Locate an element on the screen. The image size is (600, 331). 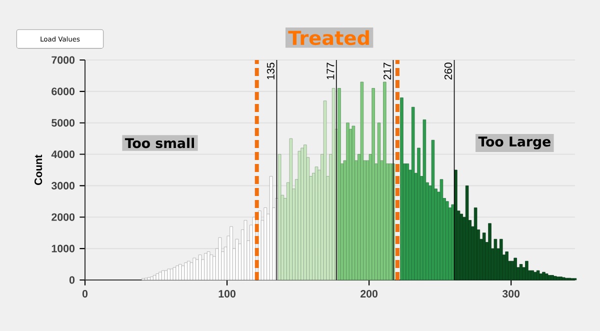
x-tick-label: 300 is located at coordinates (511, 294).